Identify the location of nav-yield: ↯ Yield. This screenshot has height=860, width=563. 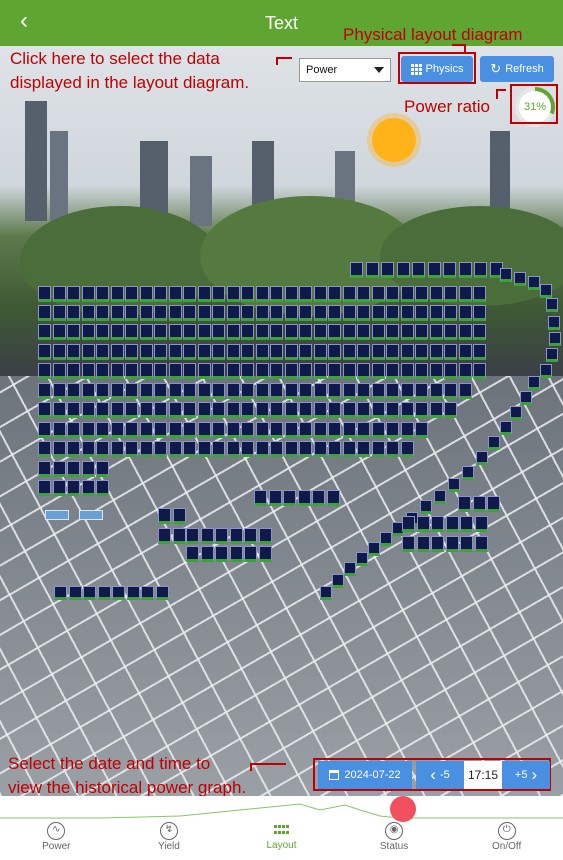
(169, 841).